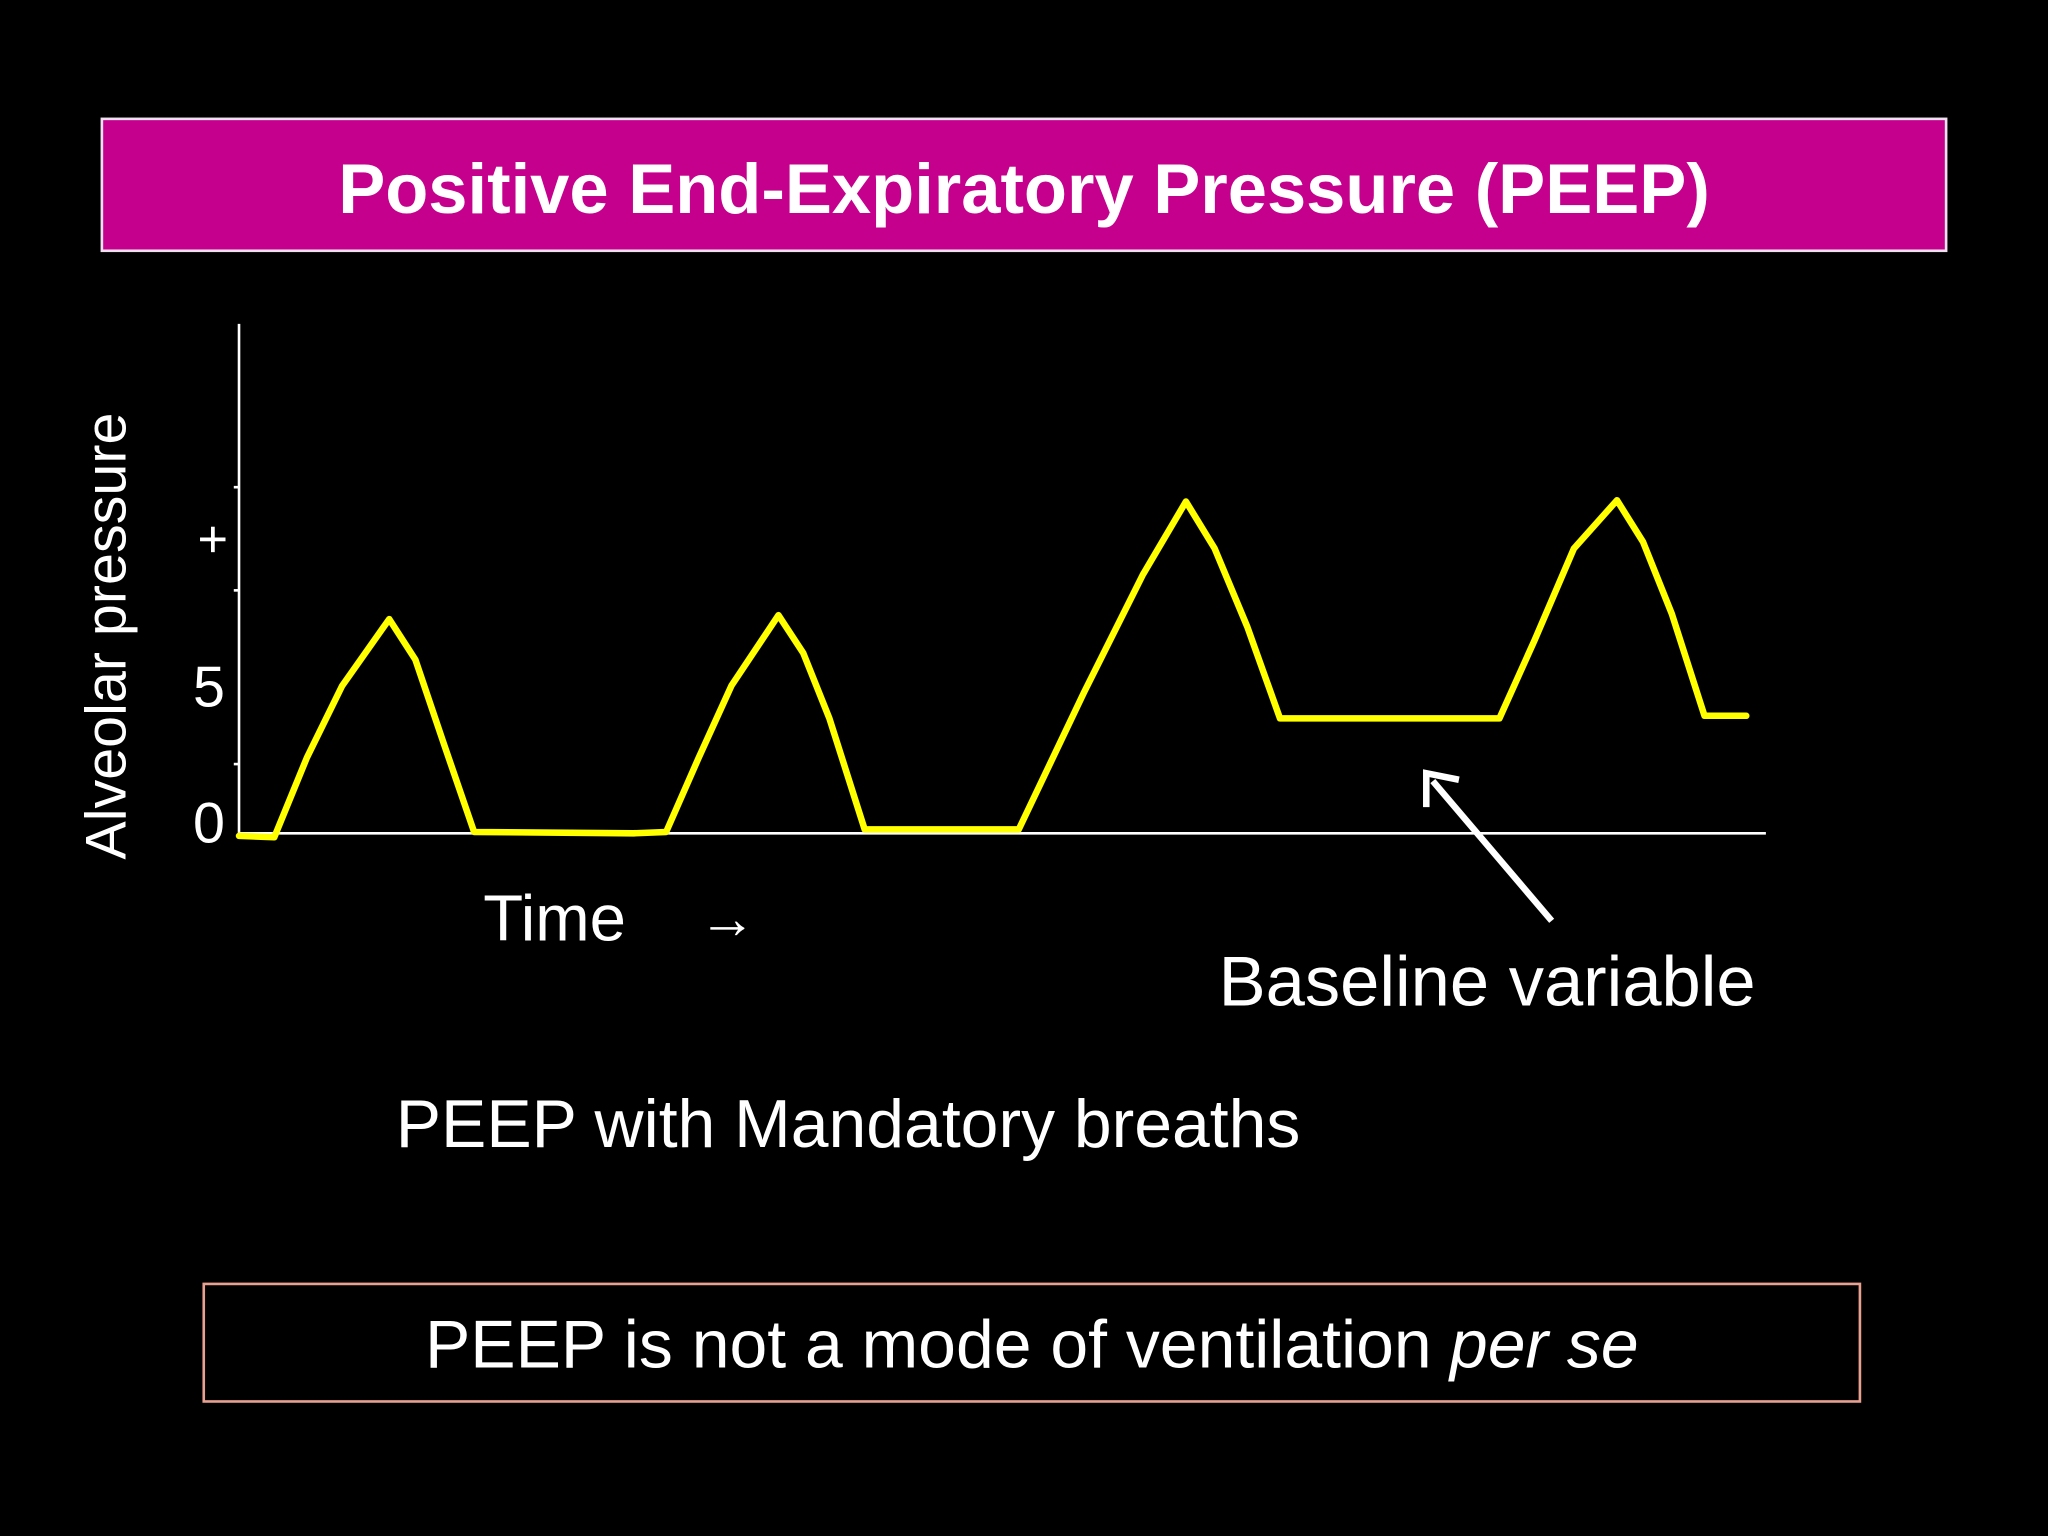 This screenshot has width=2048, height=1536. What do you see at coordinates (1492, 850) in the screenshot?
I see `annotation-arrow` at bounding box center [1492, 850].